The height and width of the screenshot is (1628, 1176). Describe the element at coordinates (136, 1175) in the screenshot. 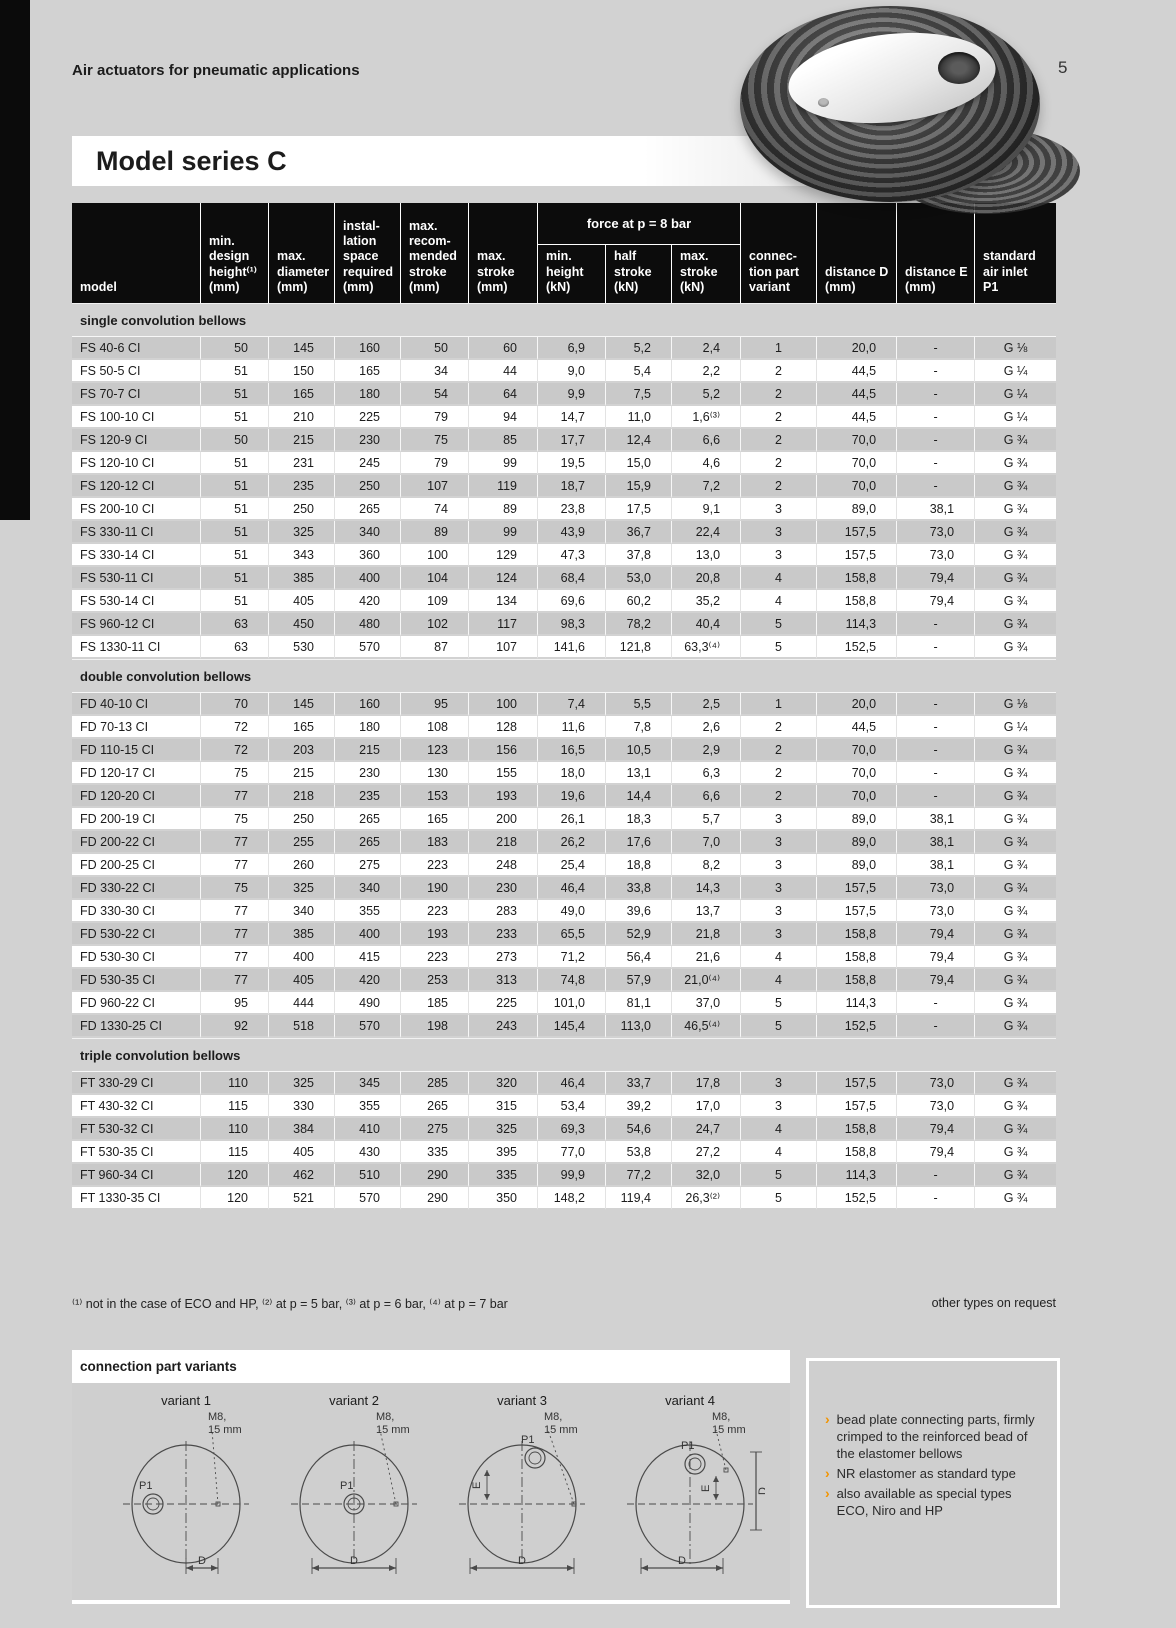

I see `model-cell: FT 960-34 CI` at that location.